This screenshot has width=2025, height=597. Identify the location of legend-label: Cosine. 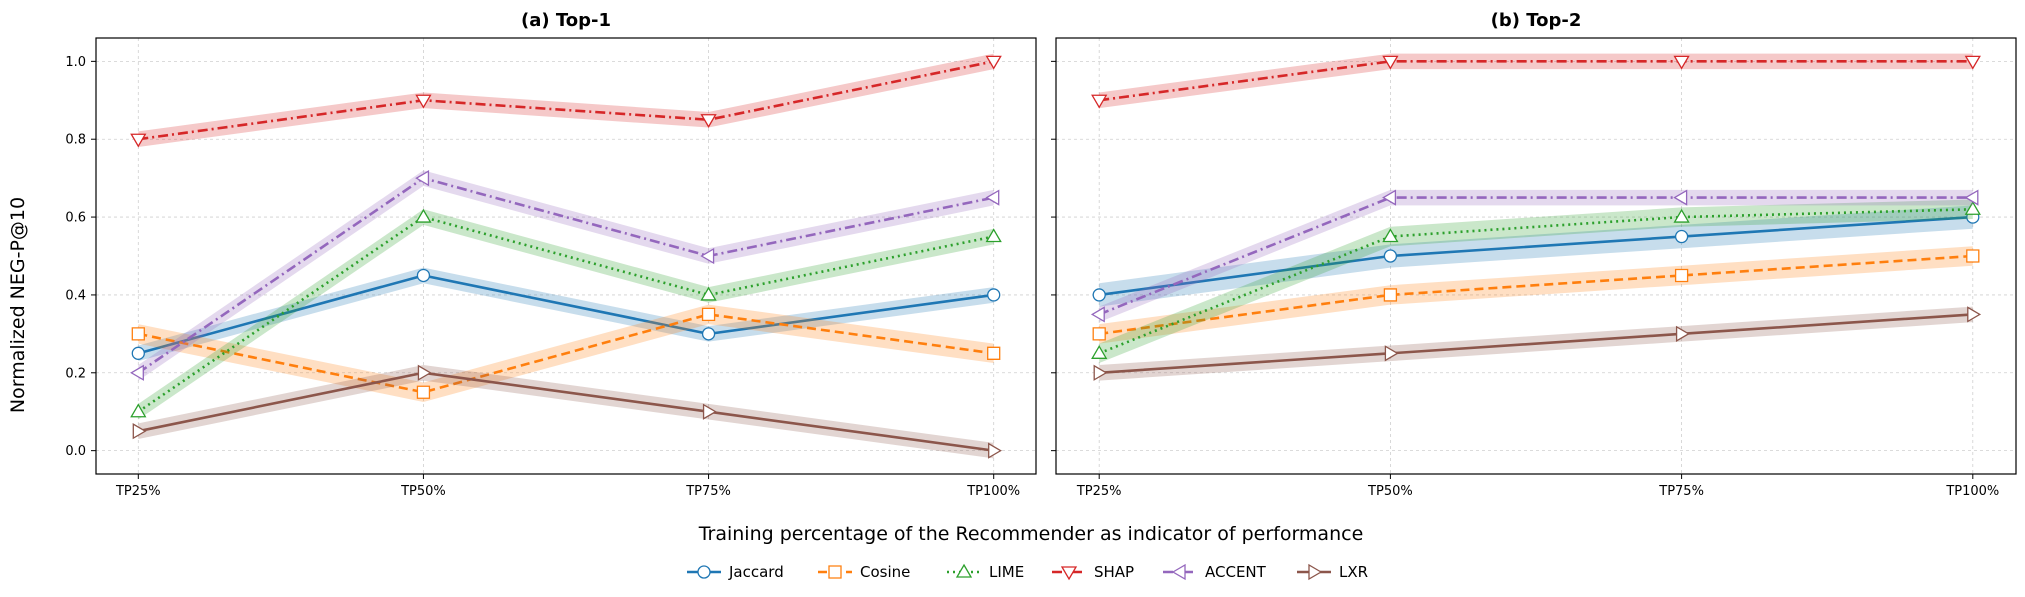
(885, 572).